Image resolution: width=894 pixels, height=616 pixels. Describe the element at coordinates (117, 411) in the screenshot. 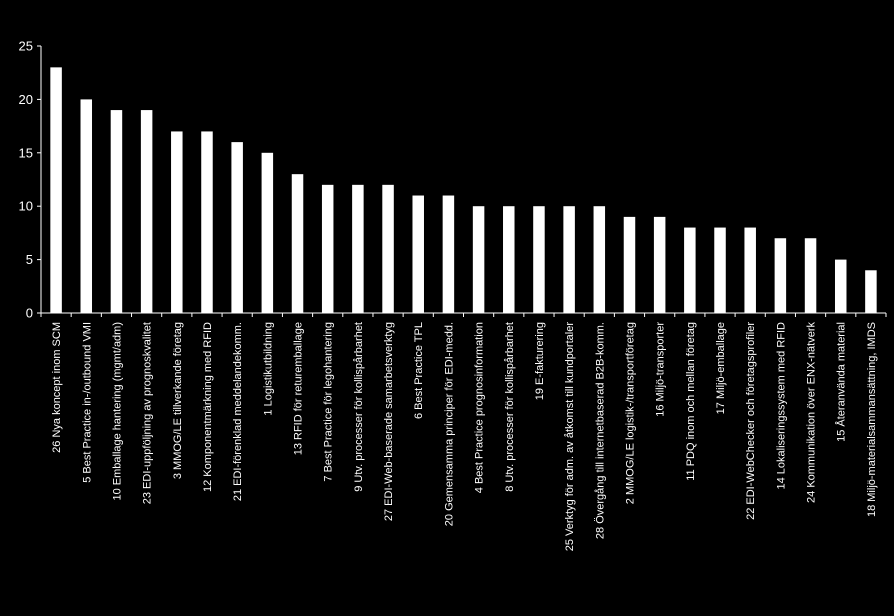

I see `x-category-label: 10 Emballage hantering (mgmt/adm)` at that location.